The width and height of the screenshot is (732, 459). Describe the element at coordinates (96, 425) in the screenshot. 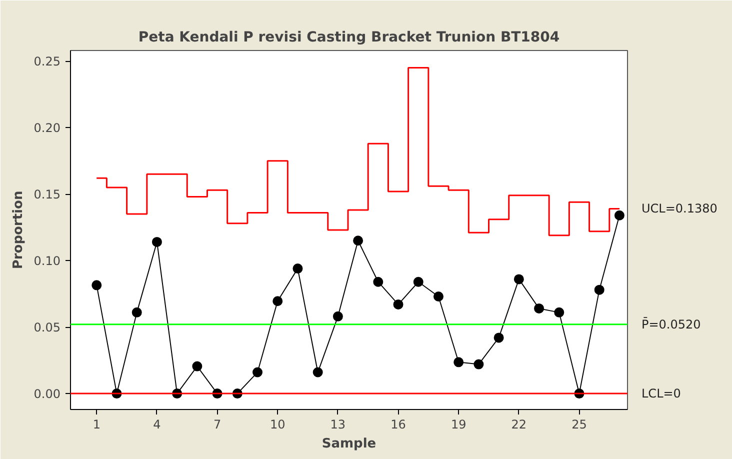

I see `x-tick-label: 1` at that location.